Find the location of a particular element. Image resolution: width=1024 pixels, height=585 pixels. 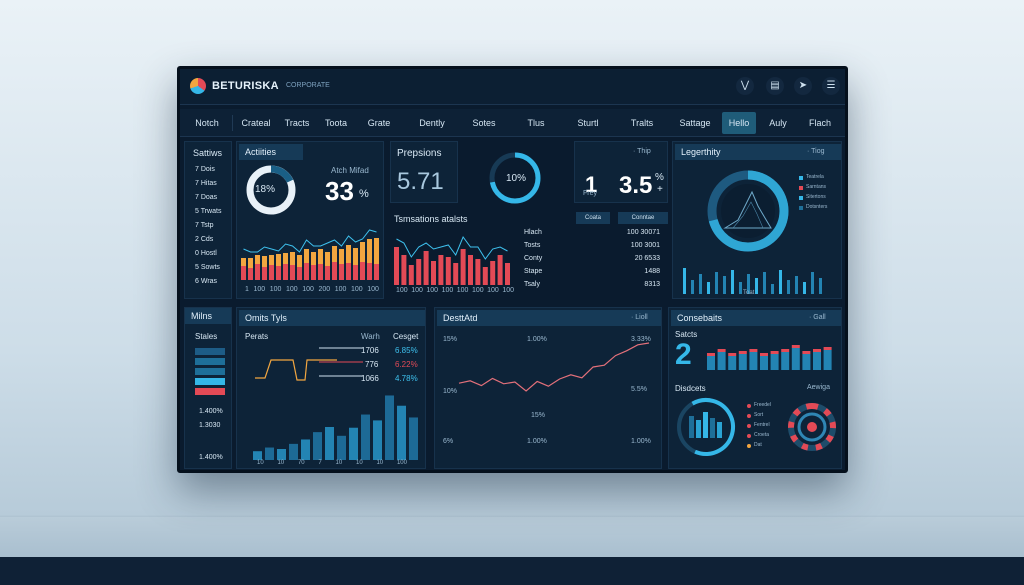

sidebar-item: 0 Hostl is located at coordinates (206, 253).